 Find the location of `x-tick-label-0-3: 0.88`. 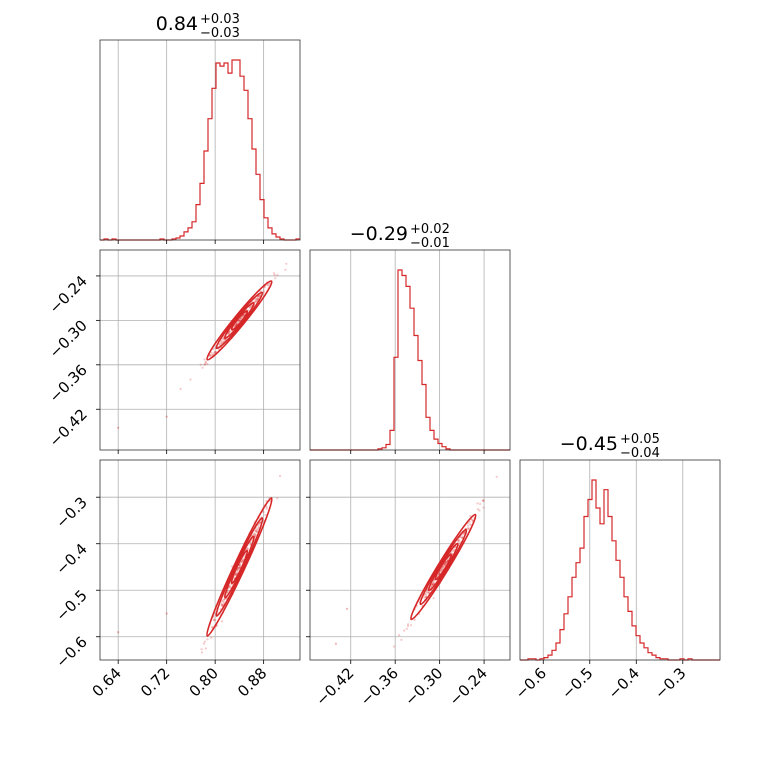

x-tick-label-0-3: 0.88 is located at coordinates (252, 682).